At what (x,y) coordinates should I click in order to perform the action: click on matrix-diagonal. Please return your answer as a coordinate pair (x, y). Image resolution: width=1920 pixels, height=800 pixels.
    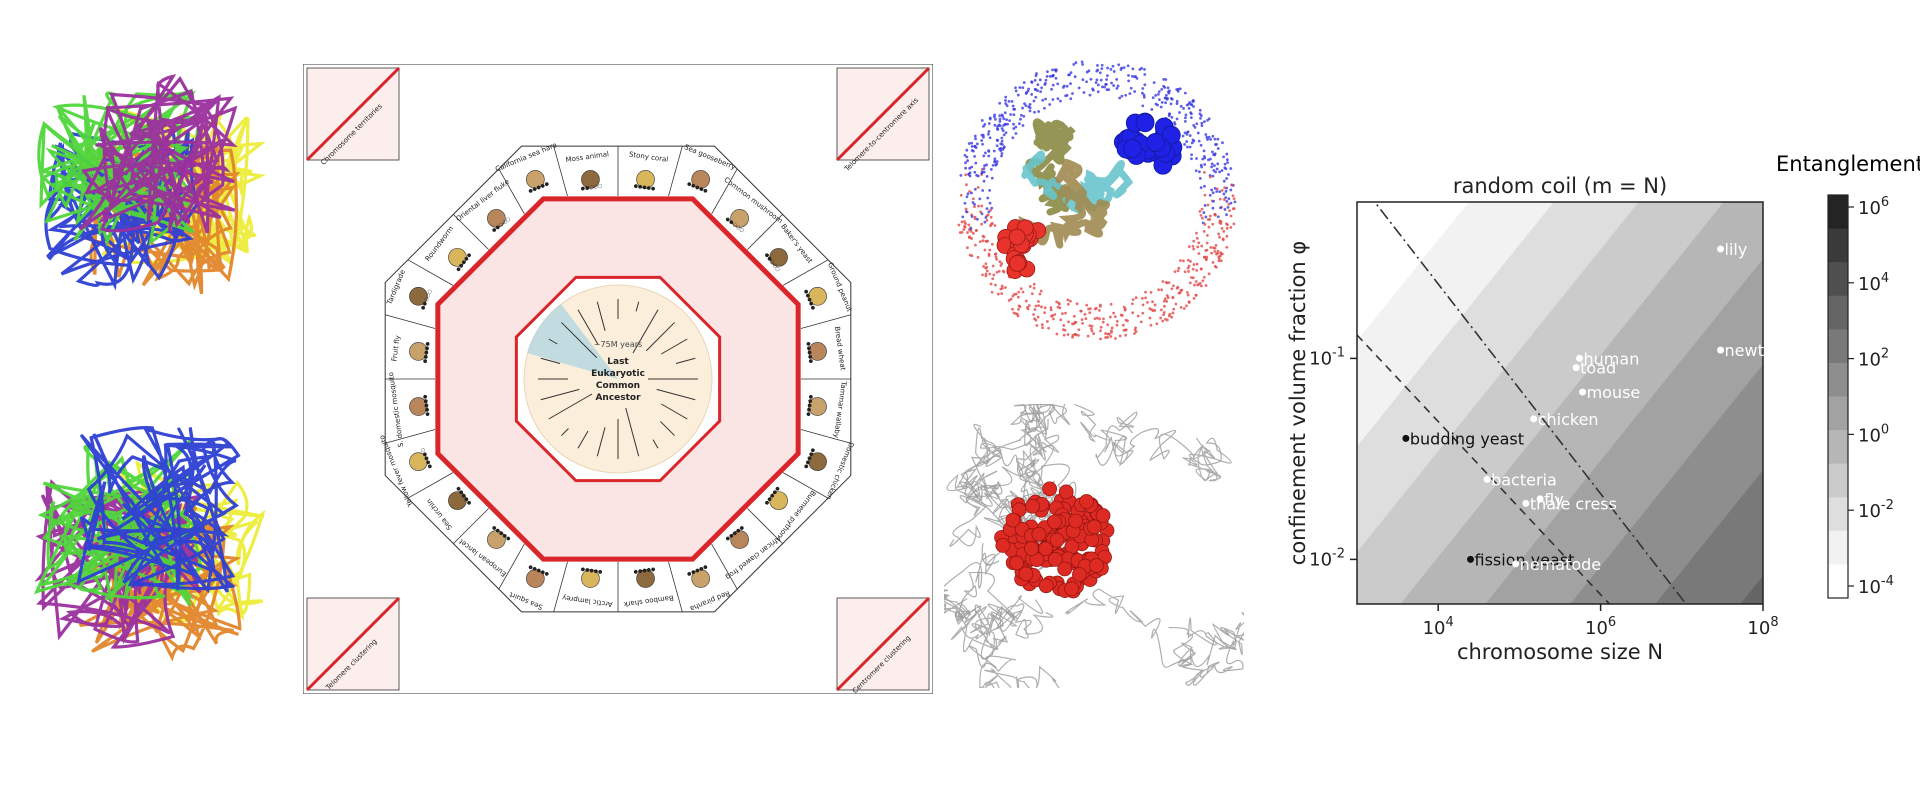
    Looking at the image, I should click on (883, 644).